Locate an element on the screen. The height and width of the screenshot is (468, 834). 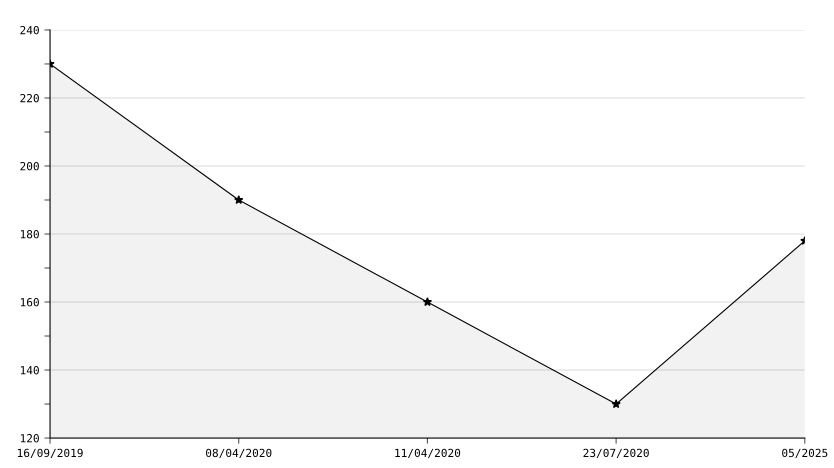
x-tick-label: 23/07/2020 is located at coordinates (616, 453).